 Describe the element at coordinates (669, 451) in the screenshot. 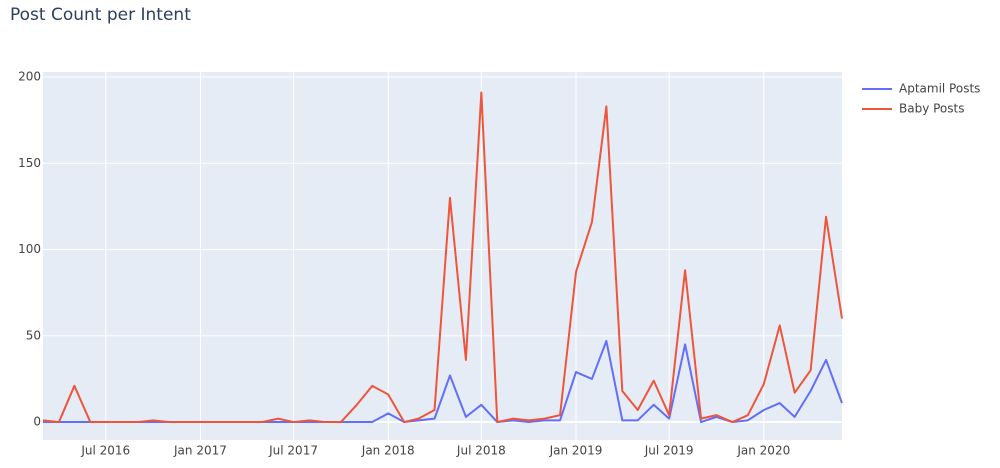

I see `x-tick-label: Jul 2019` at that location.